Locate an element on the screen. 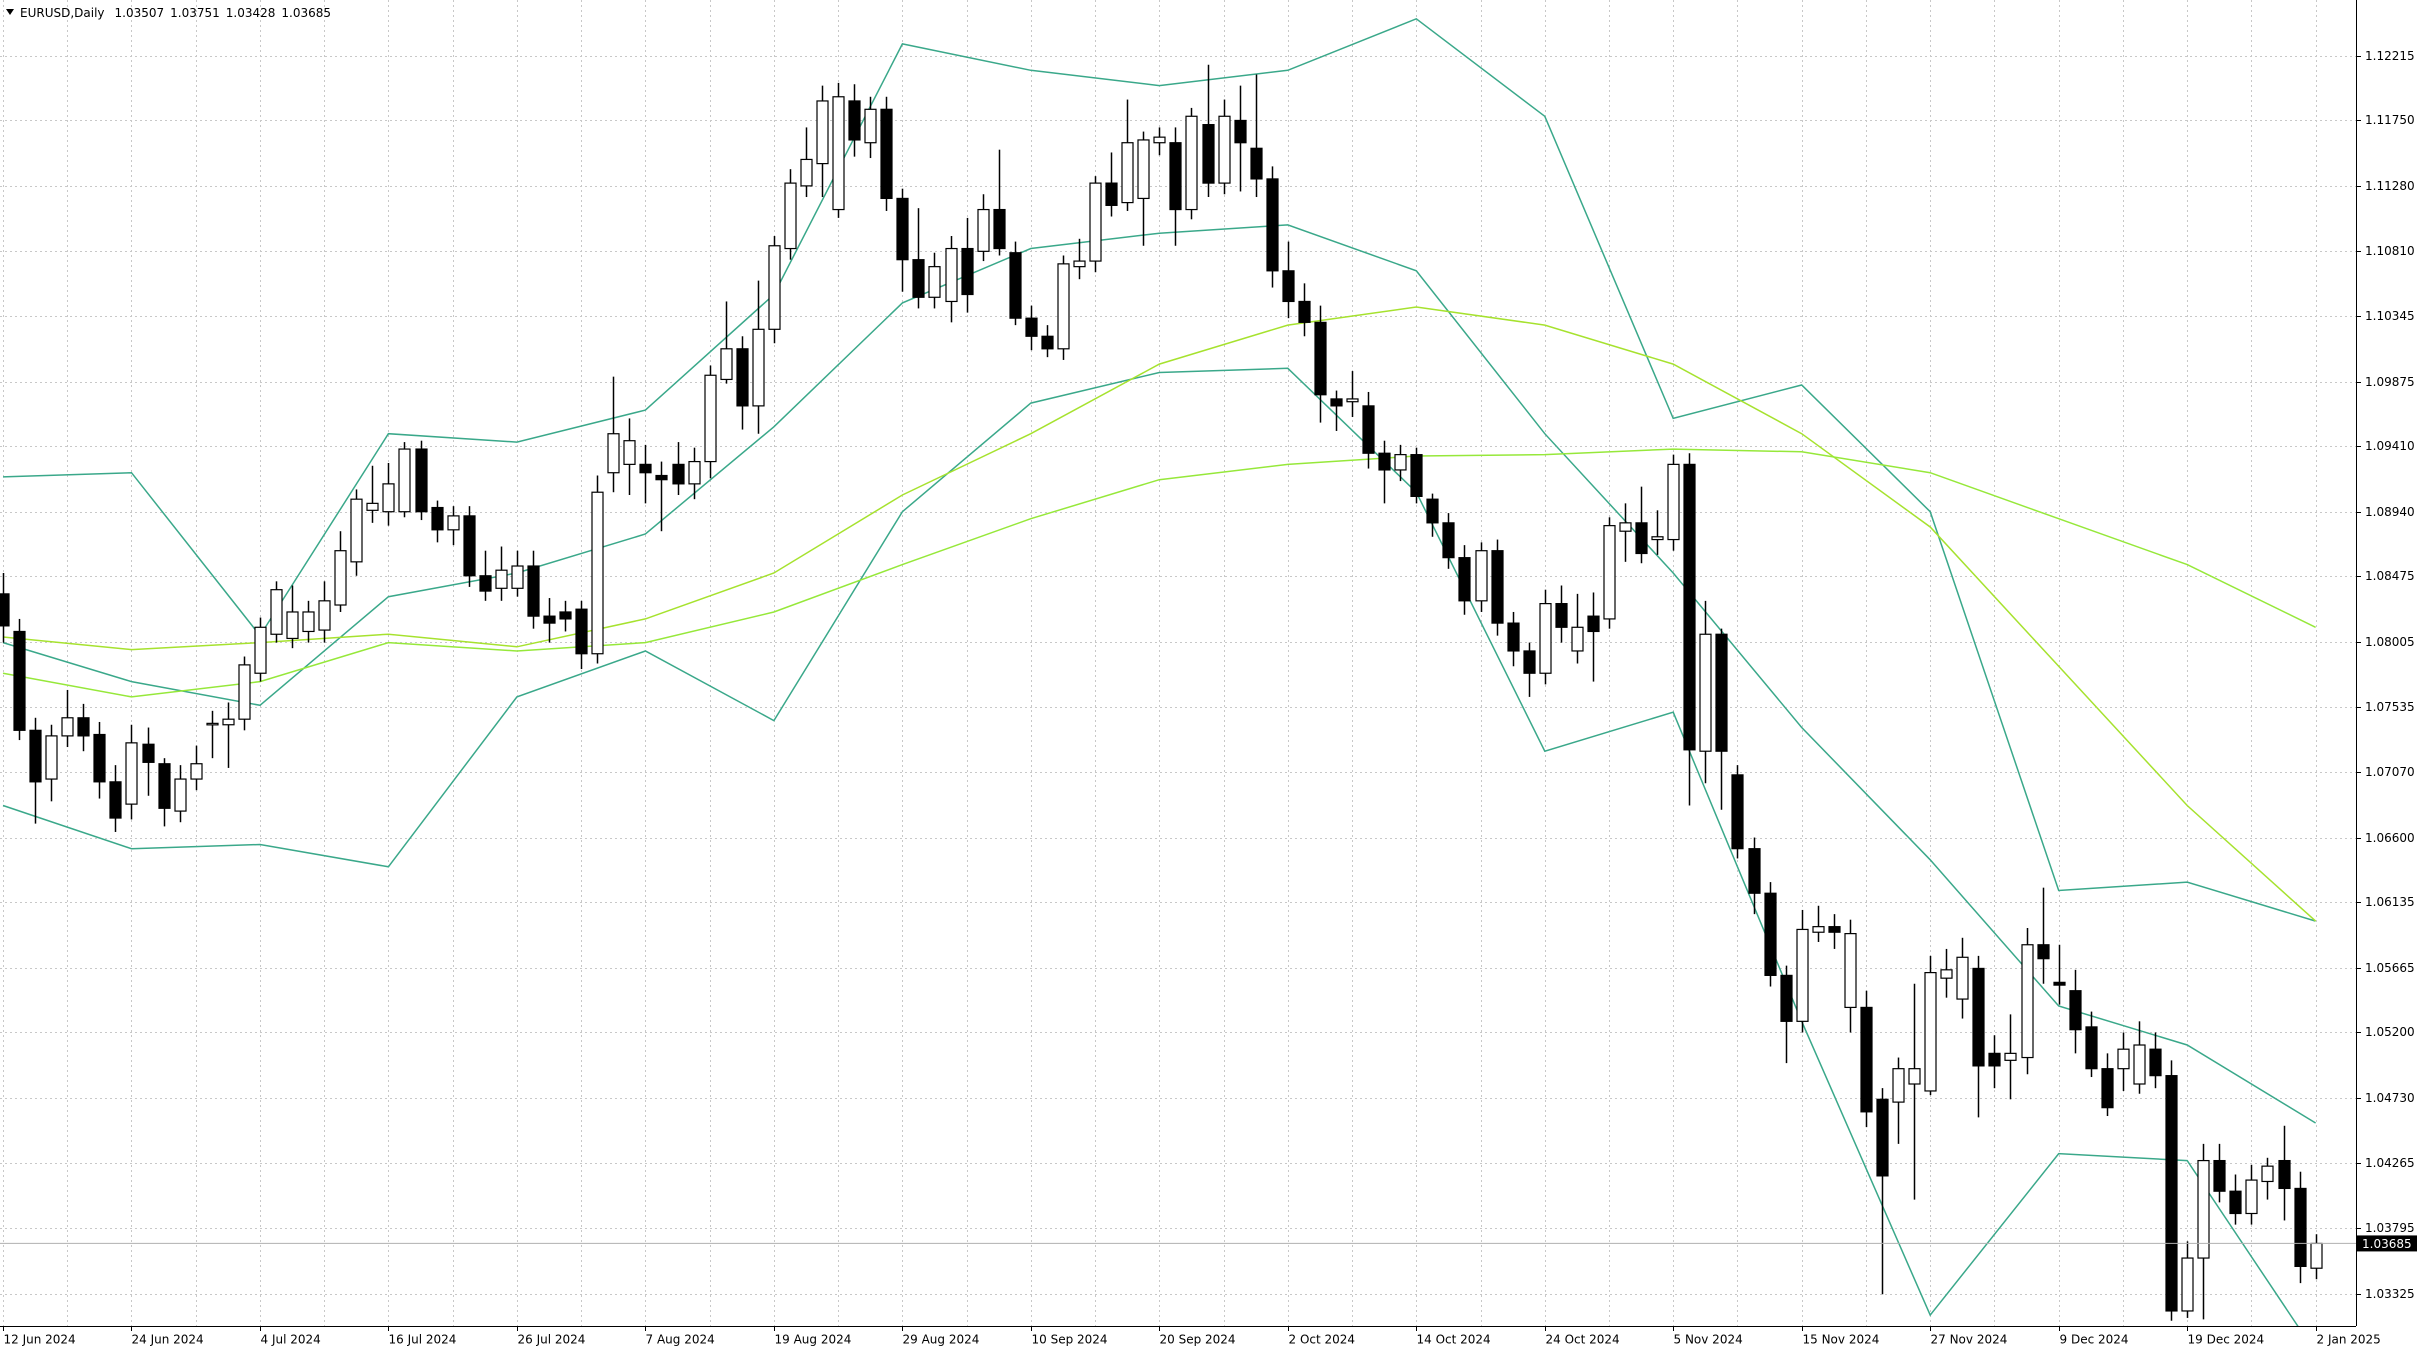 The height and width of the screenshot is (1351, 2419). y-tick-label: 1.03795 is located at coordinates (2390, 1228).